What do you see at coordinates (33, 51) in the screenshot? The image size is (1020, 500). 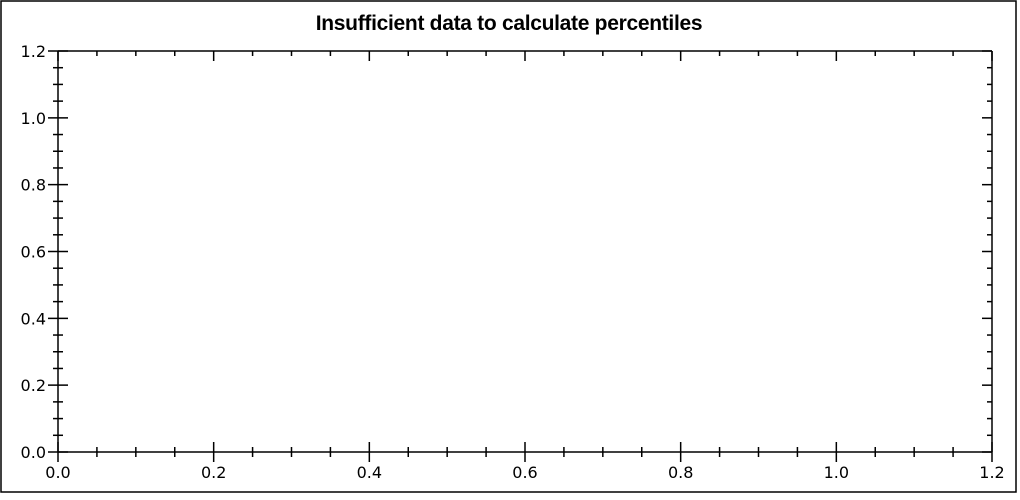 I see `y-tick-label: 1.2` at bounding box center [33, 51].